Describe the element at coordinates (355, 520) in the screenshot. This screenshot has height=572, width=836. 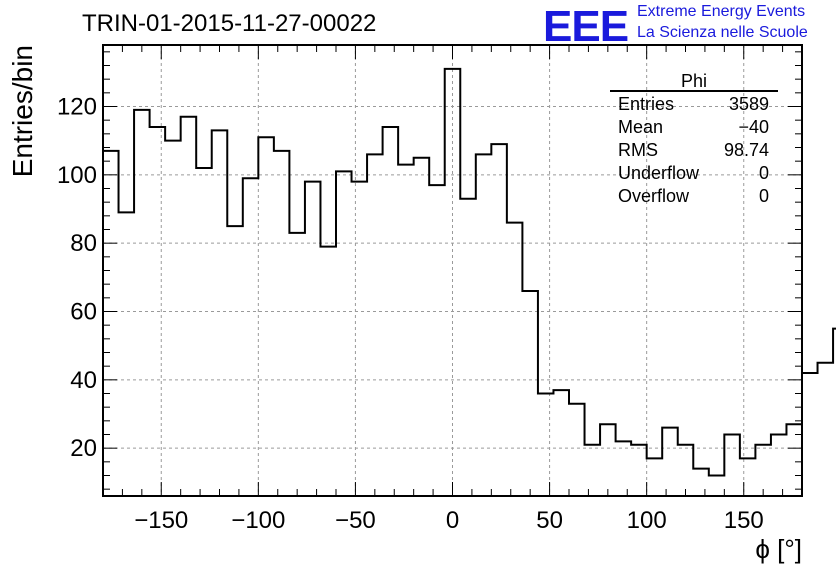
I see `x-tick-label: −50` at that location.